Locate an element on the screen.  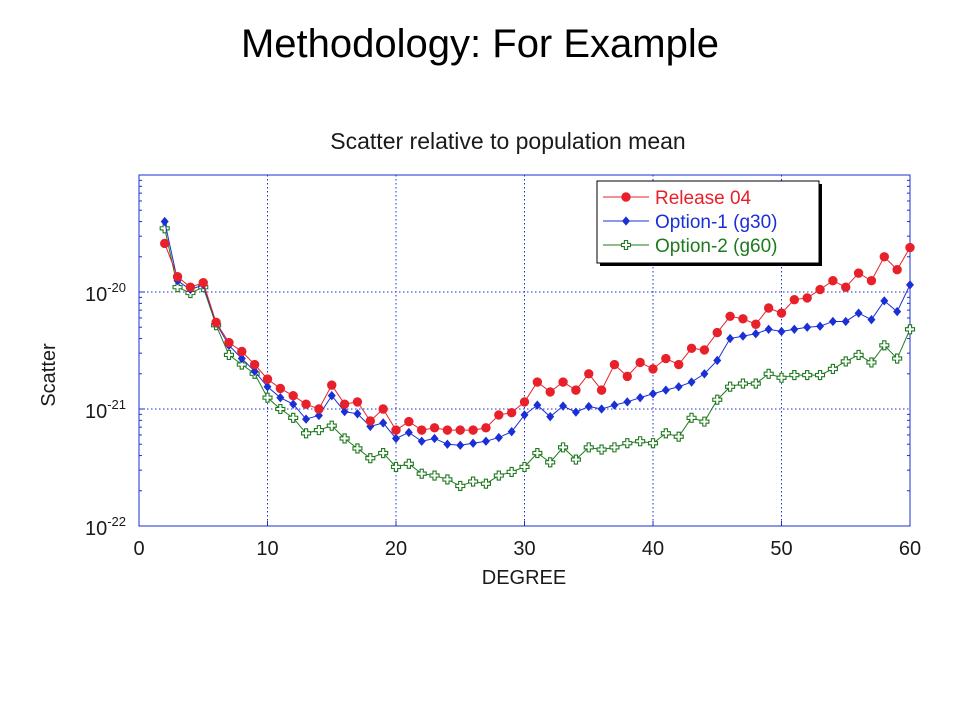
x-tick-label: 50 is located at coordinates (781, 549).